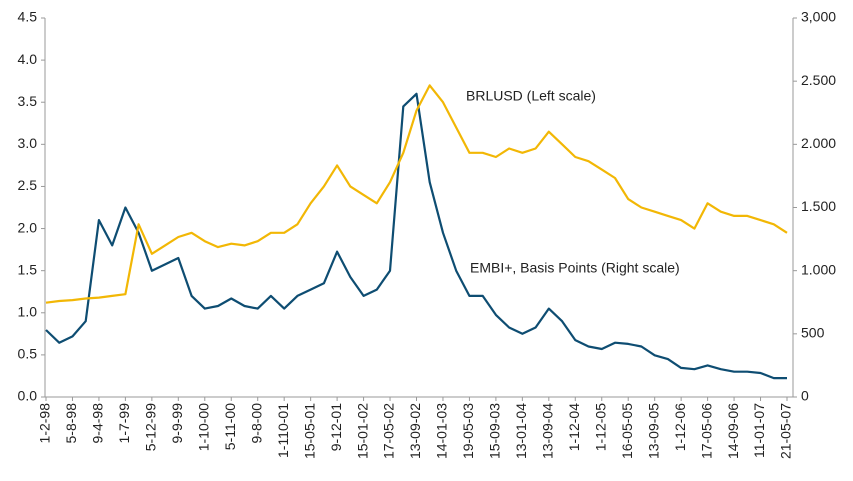  What do you see at coordinates (818, 269) in the screenshot?
I see `y2-tick-label: 1.000` at bounding box center [818, 269].